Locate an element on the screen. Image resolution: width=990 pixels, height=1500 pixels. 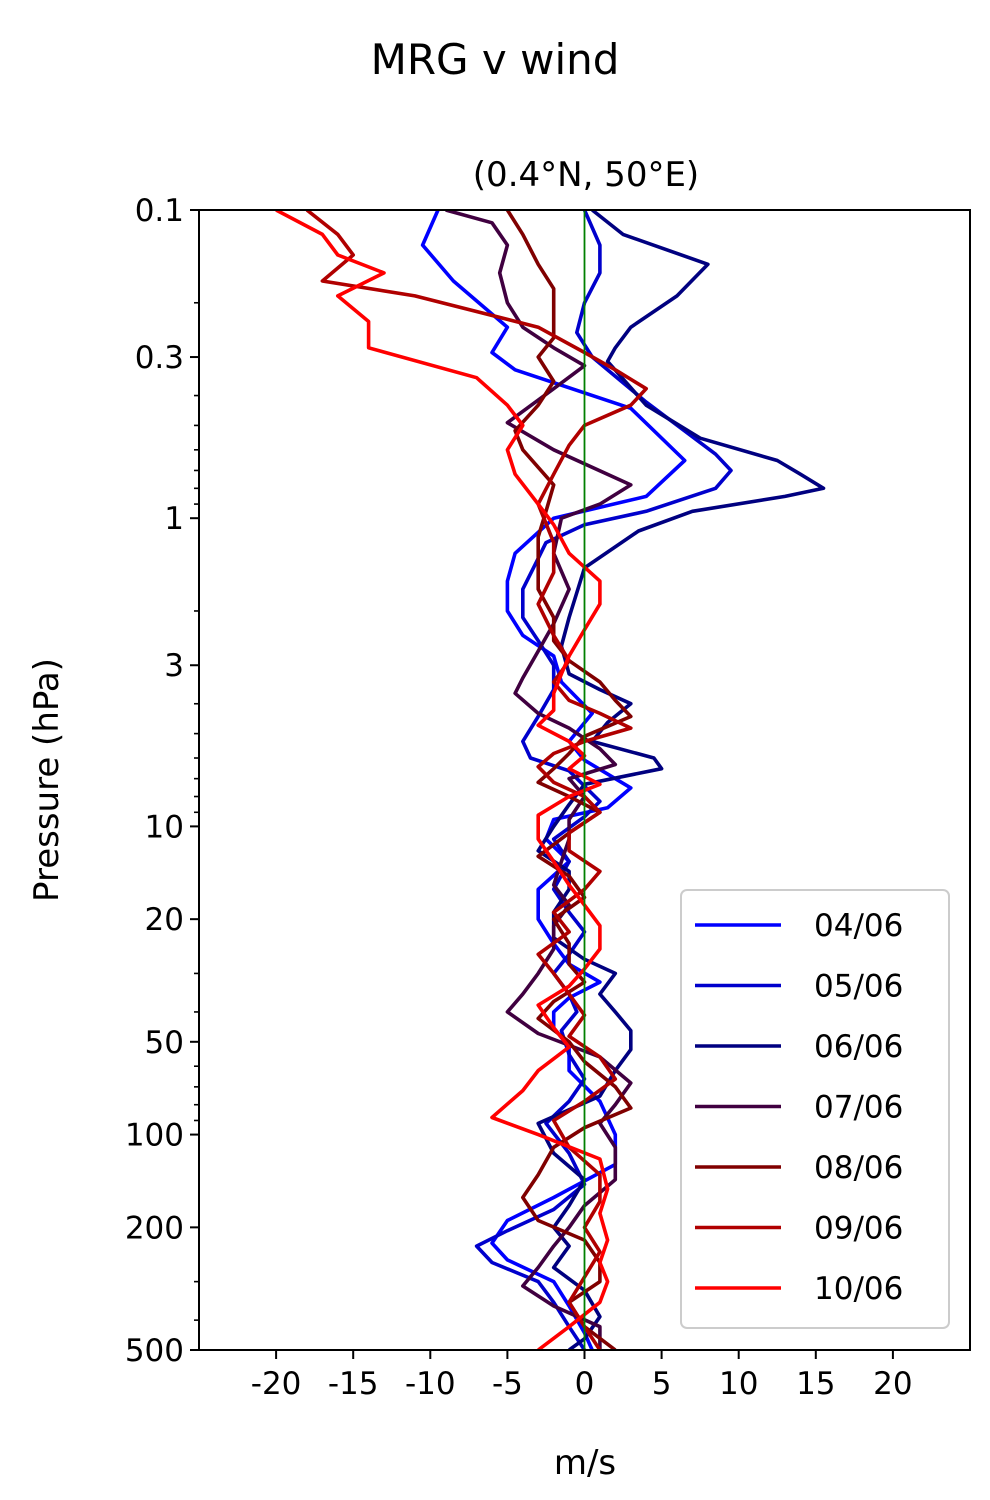
x-tick-label: -15 is located at coordinates (353, 1384).